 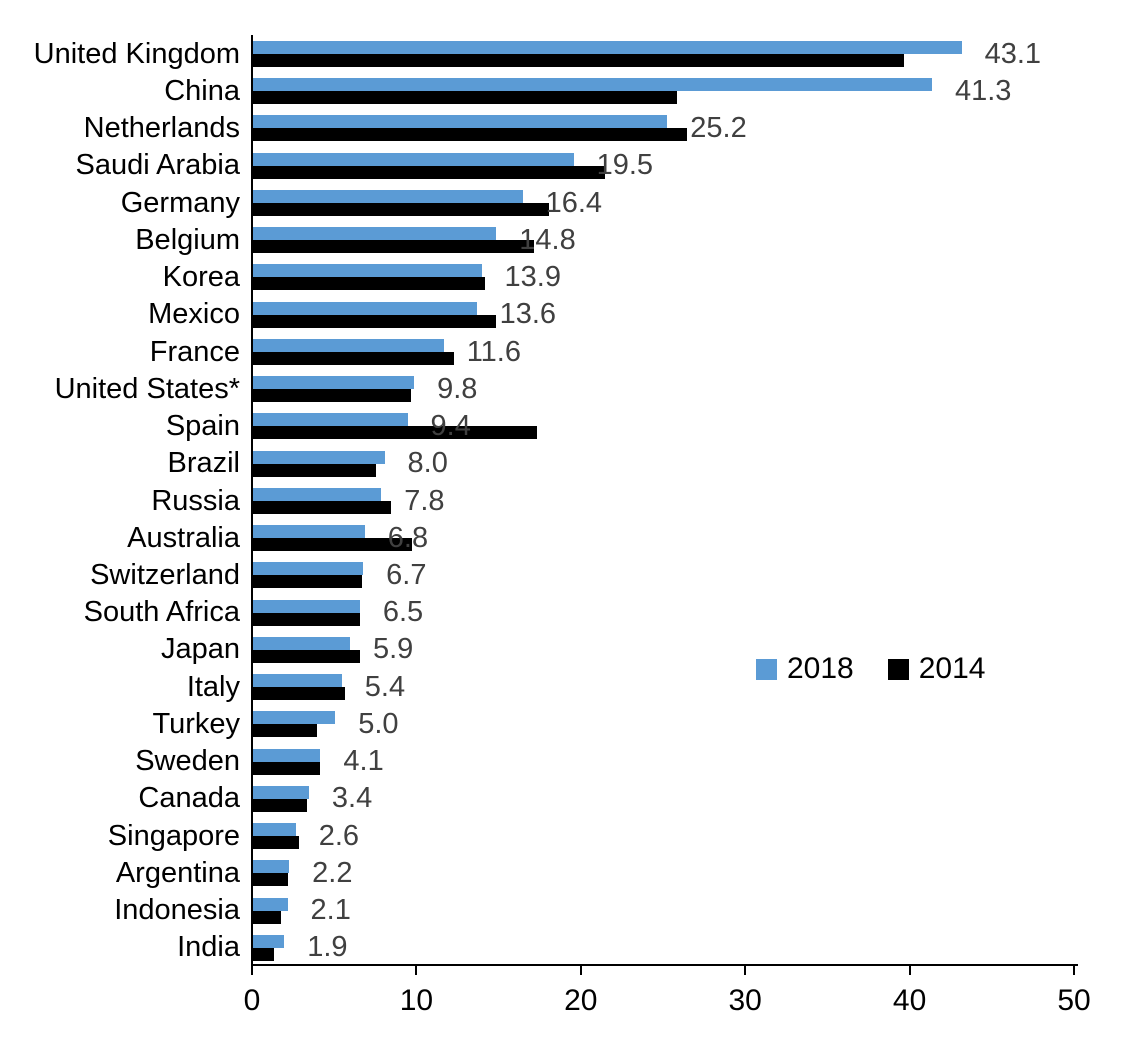 I want to click on x-axis-tick-label: 30, so click(x=745, y=1000).